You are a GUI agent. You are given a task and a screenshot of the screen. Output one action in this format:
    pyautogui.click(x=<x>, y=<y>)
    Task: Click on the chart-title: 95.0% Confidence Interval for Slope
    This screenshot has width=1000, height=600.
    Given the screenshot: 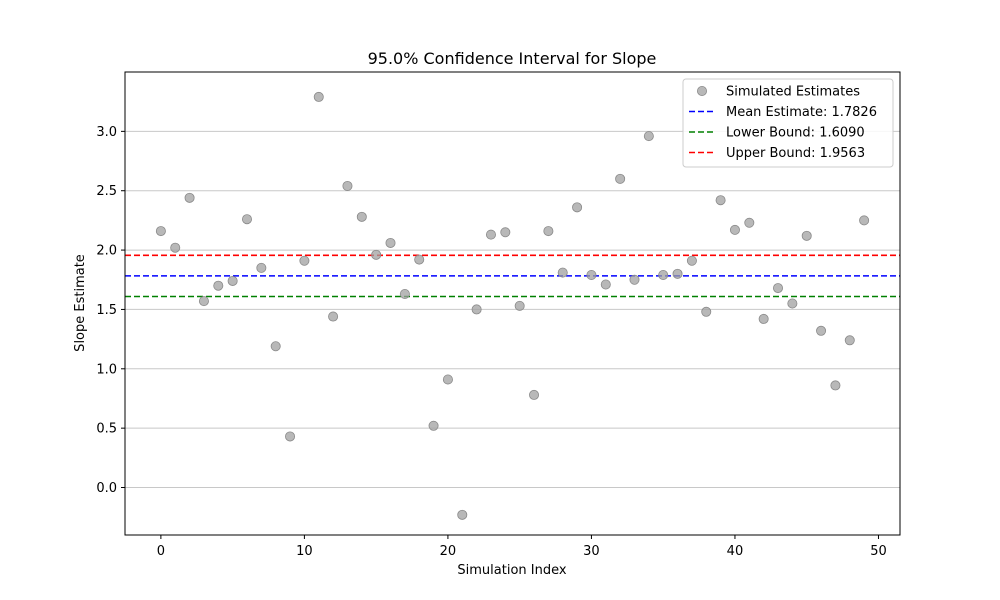 What is the action you would take?
    pyautogui.click(x=512, y=58)
    